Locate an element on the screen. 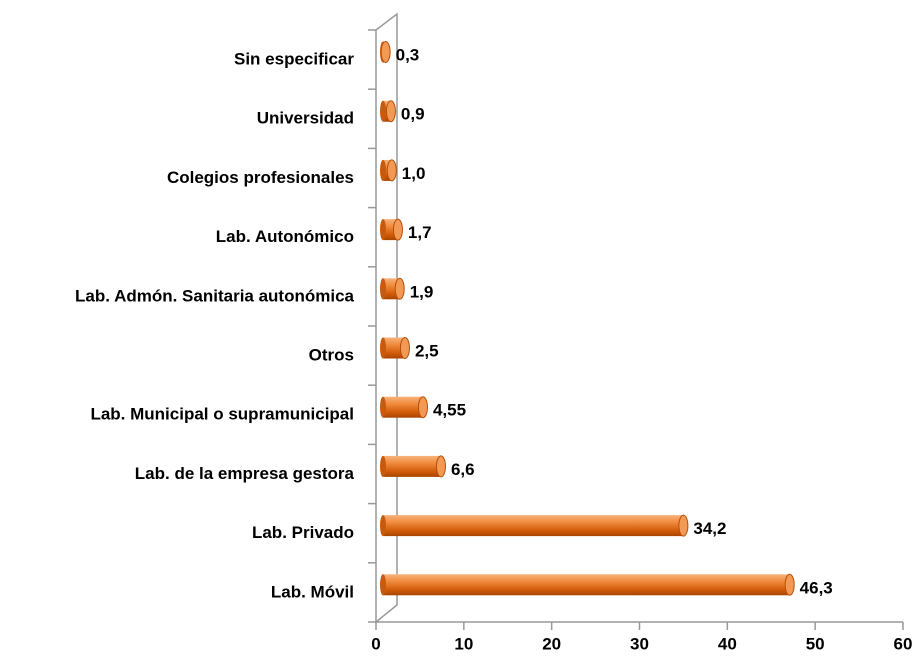 The height and width of the screenshot is (658, 915). y-tick-label: Colegios profesionales is located at coordinates (260, 177).